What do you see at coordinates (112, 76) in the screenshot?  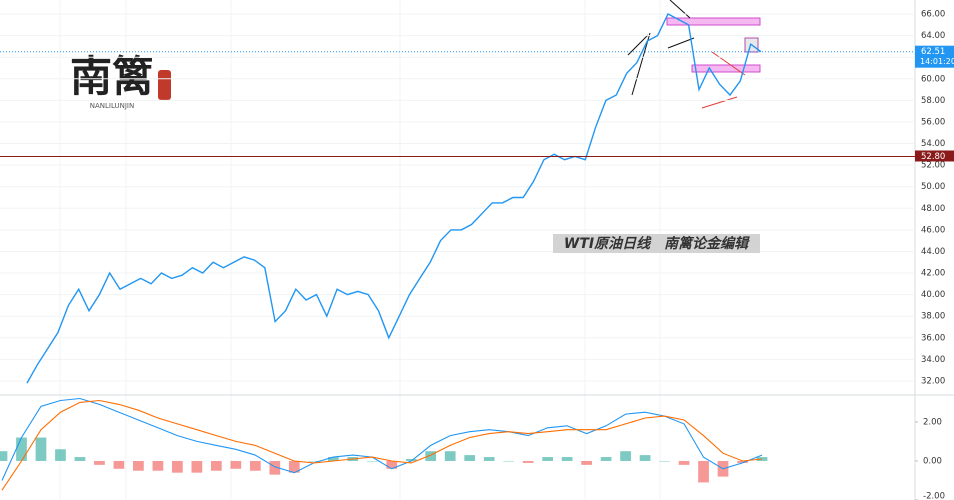 I see `logo-title: 南篱` at bounding box center [112, 76].